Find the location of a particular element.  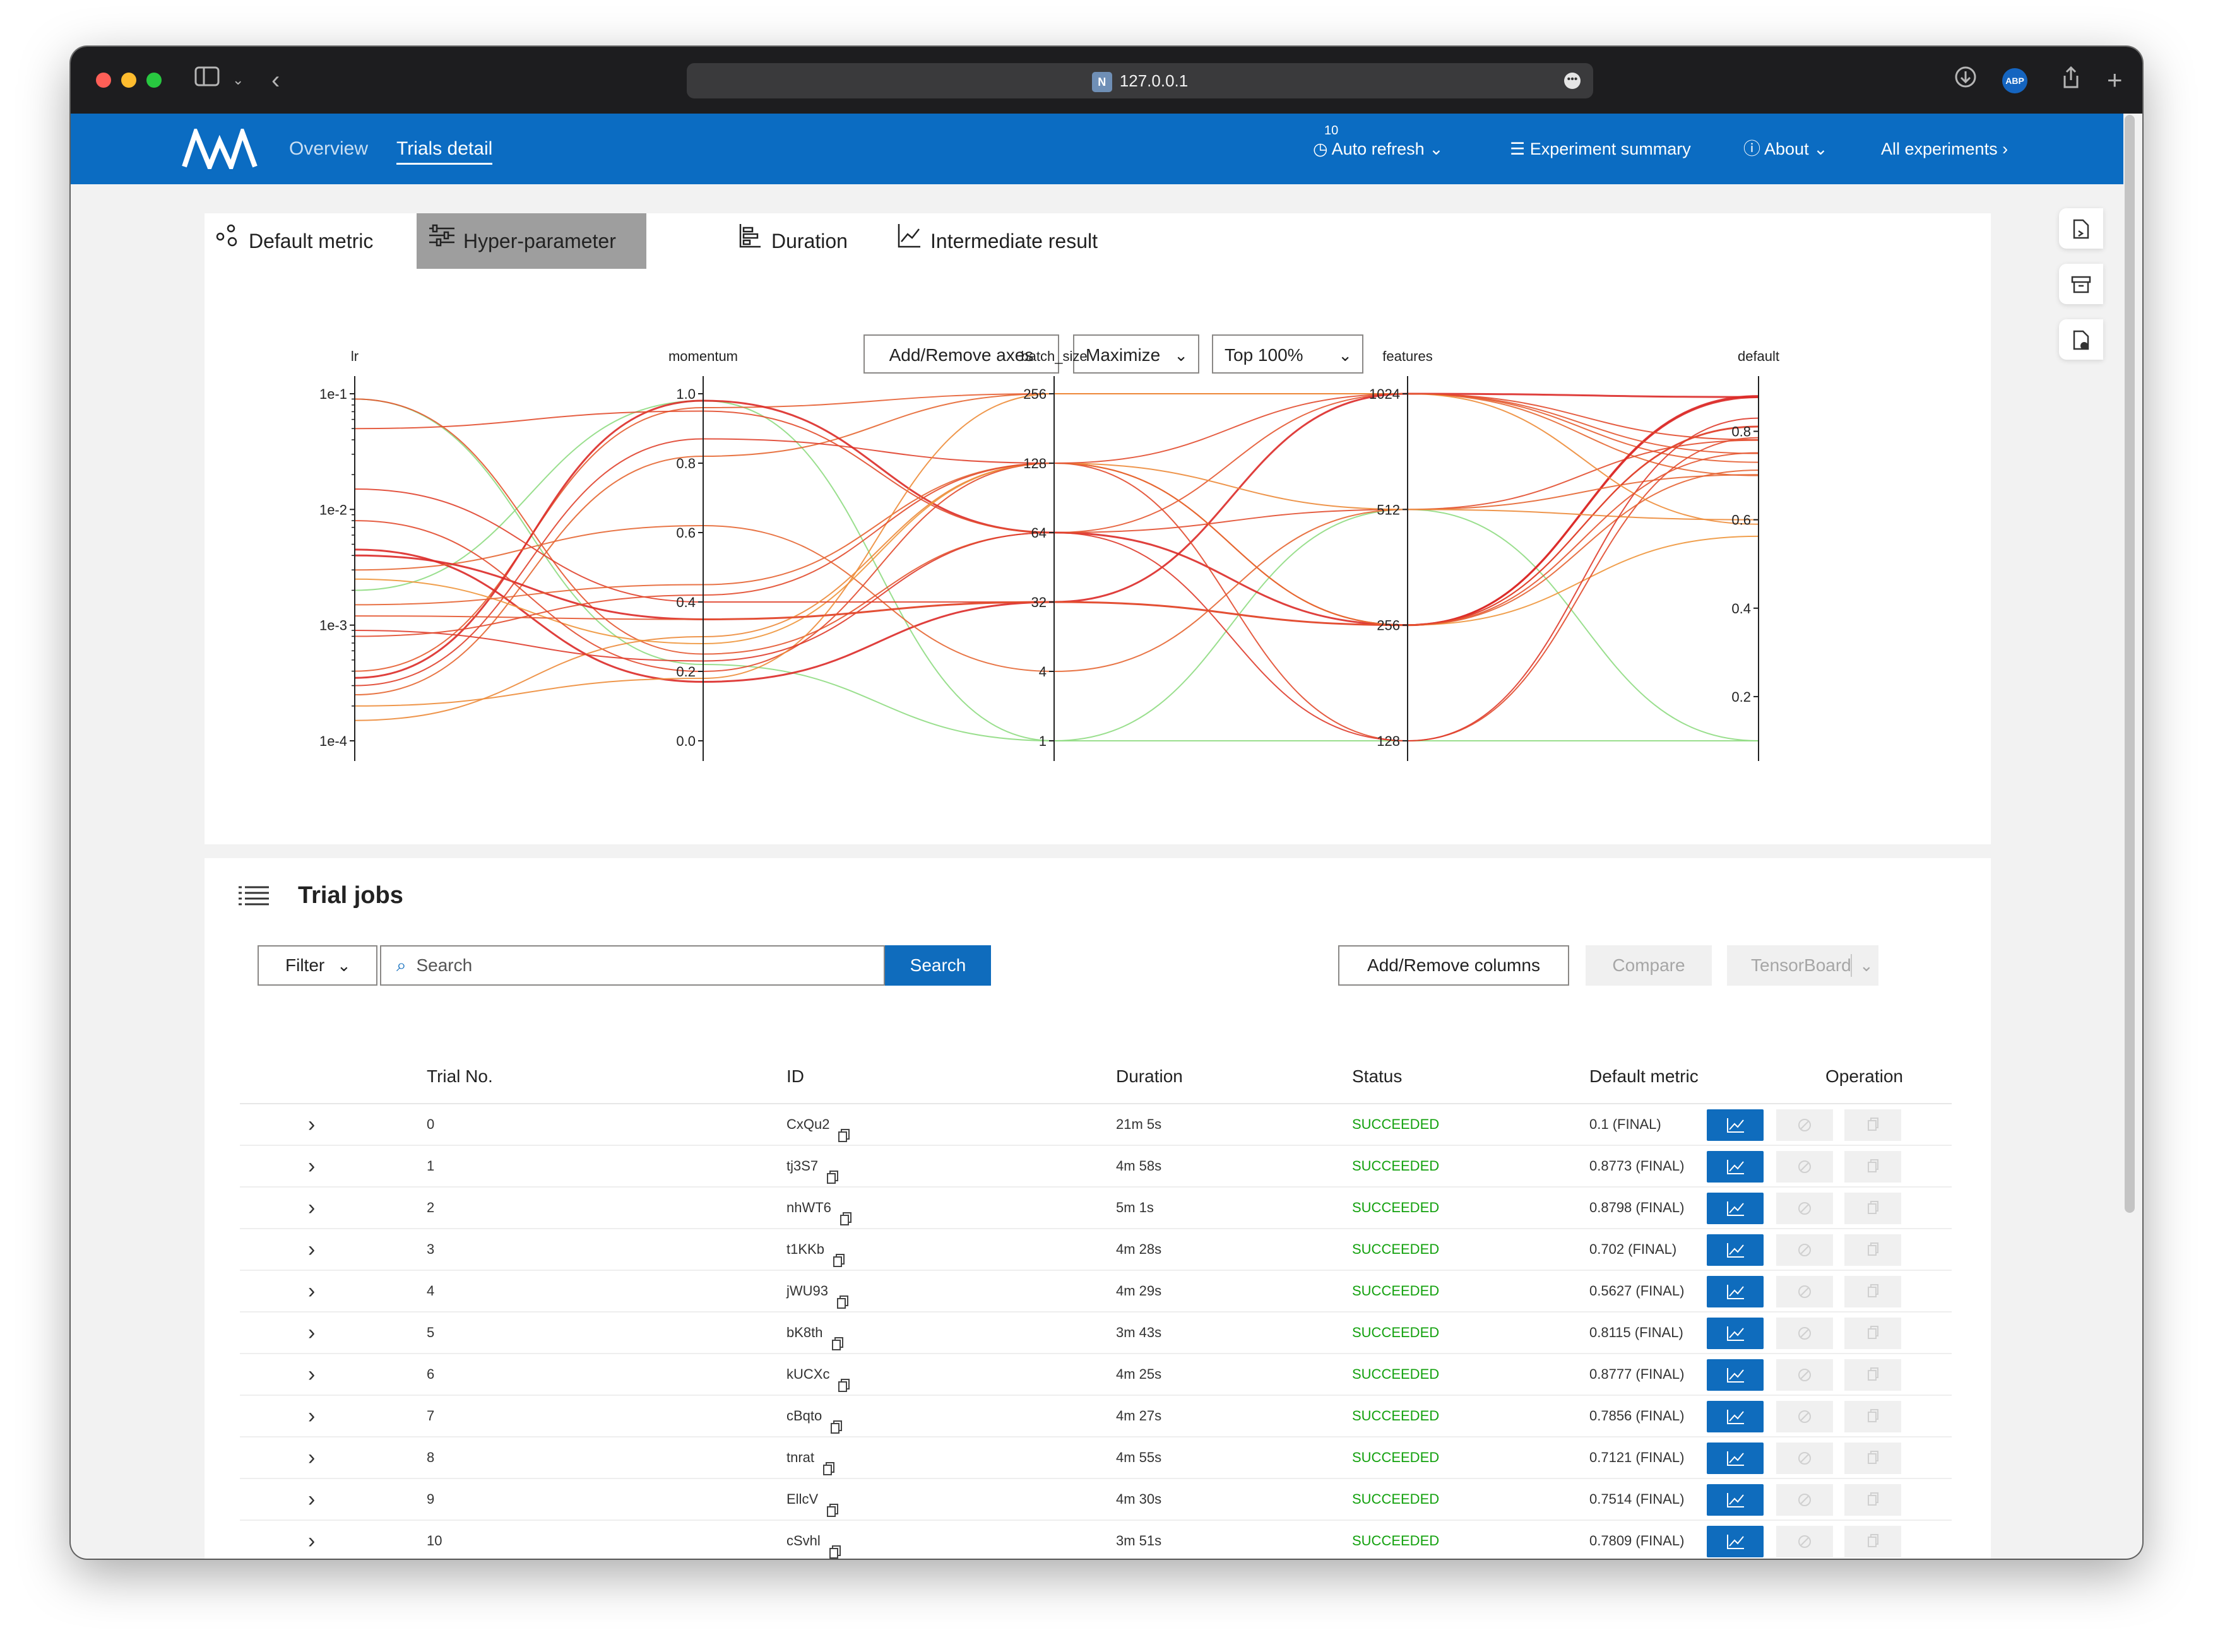

table-row: › 0 CxQu2 21m 5s SUCCEEDED 0.1 (FINAL) is located at coordinates (1096, 1125).